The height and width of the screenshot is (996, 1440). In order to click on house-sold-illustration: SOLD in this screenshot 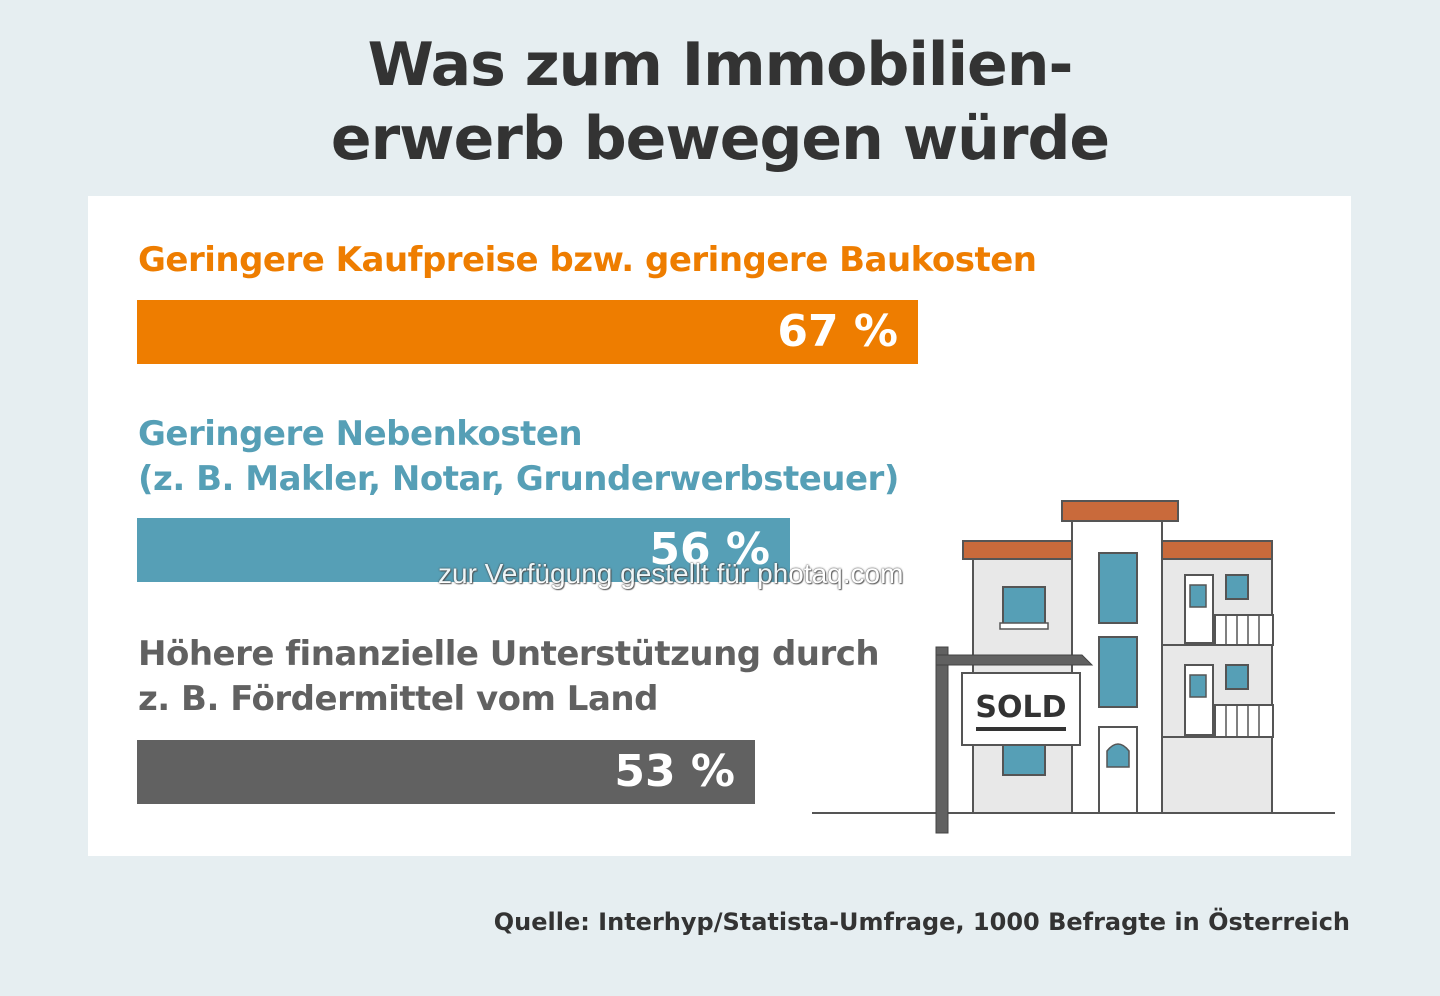, I will do `click(1073, 667)`.